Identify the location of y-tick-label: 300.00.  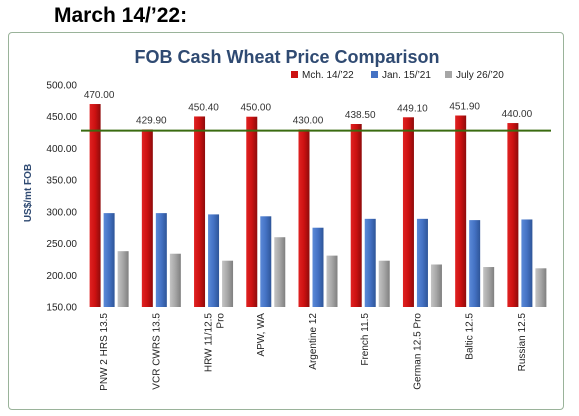
(61, 212).